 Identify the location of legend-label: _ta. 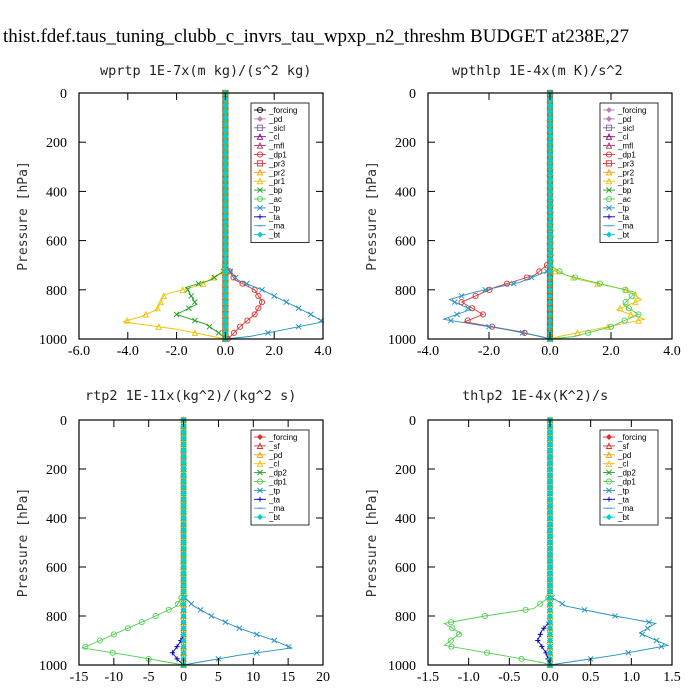
(623, 217).